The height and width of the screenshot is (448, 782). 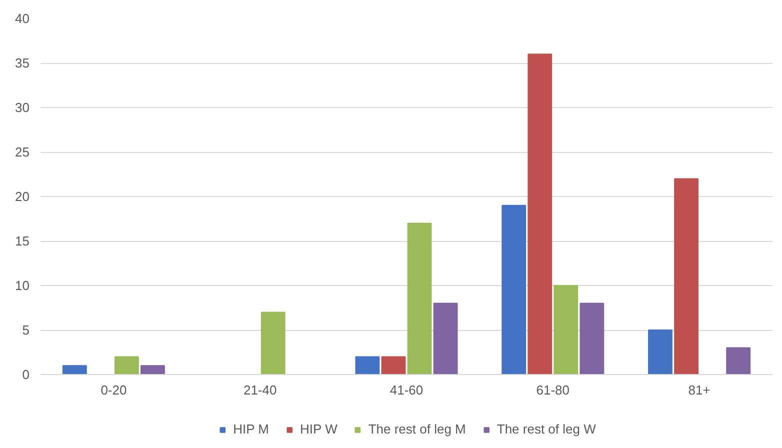 What do you see at coordinates (22, 18) in the screenshot?
I see `y-tick-label: 40` at bounding box center [22, 18].